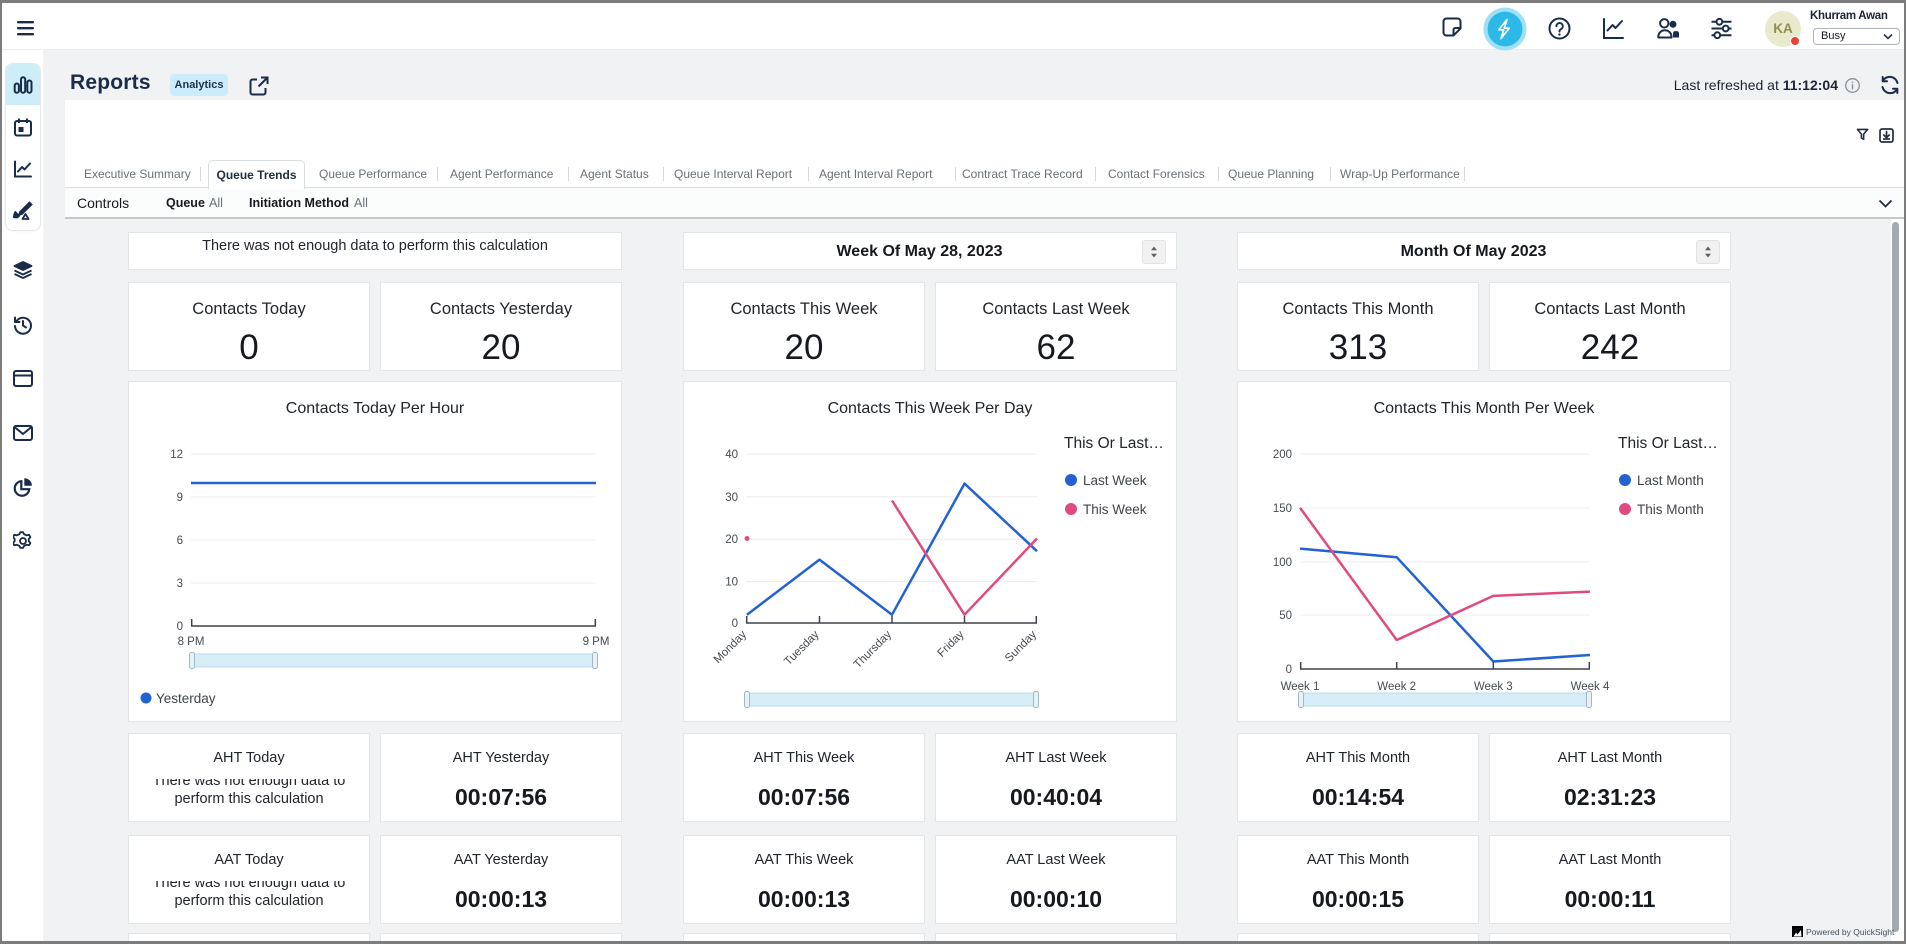 This screenshot has width=1906, height=944. What do you see at coordinates (180, 541) in the screenshot?
I see `svg-text: 6` at bounding box center [180, 541].